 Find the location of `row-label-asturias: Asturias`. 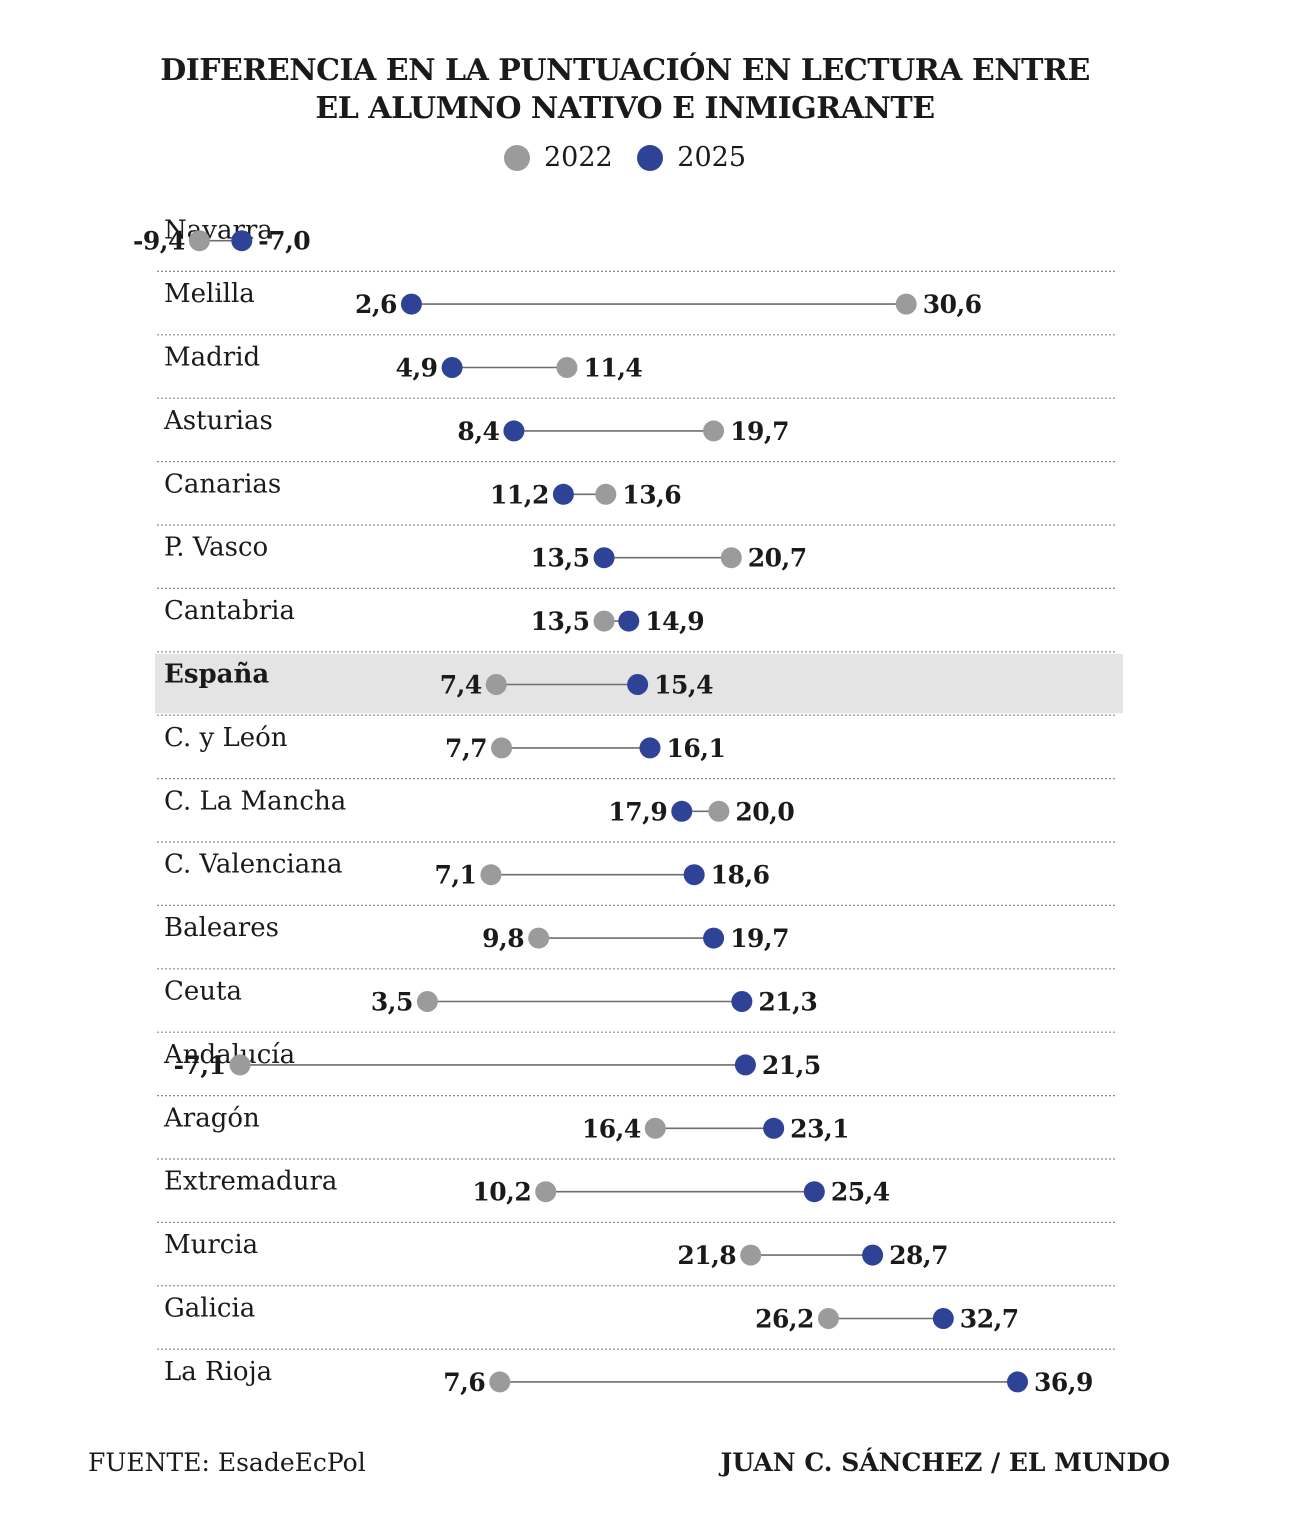

row-label-asturias: Asturias is located at coordinates (218, 421).